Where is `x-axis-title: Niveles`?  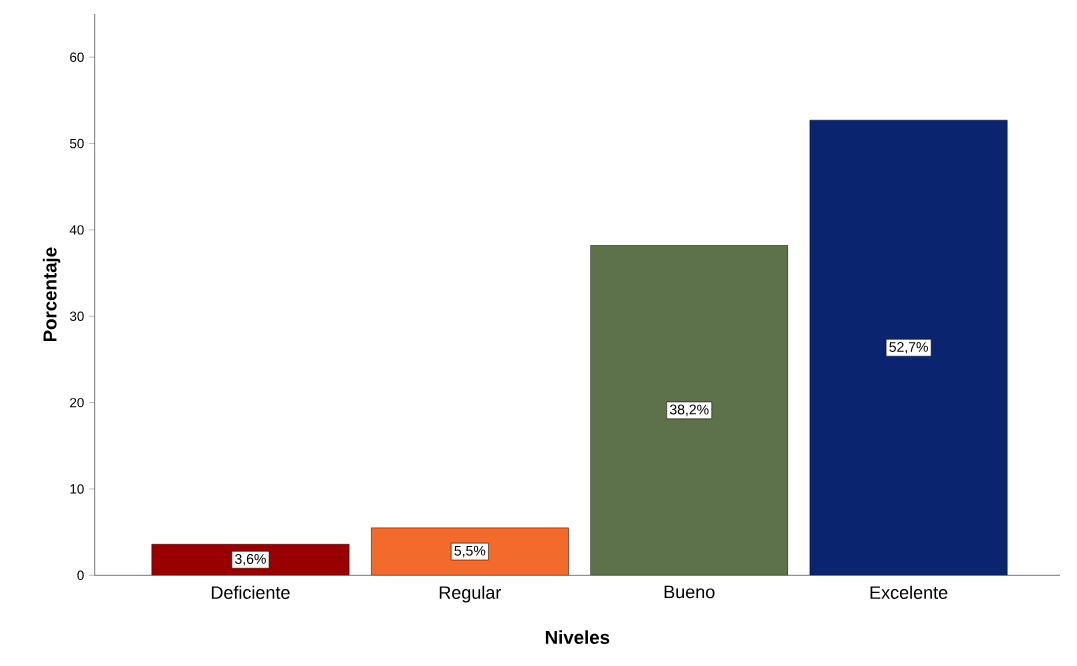
x-axis-title: Niveles is located at coordinates (577, 637).